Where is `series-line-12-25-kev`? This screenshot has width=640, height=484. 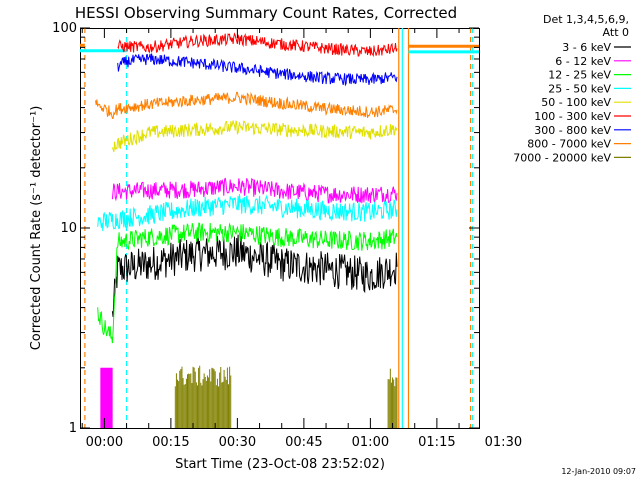
series-line-12-25-kev is located at coordinates (247, 283).